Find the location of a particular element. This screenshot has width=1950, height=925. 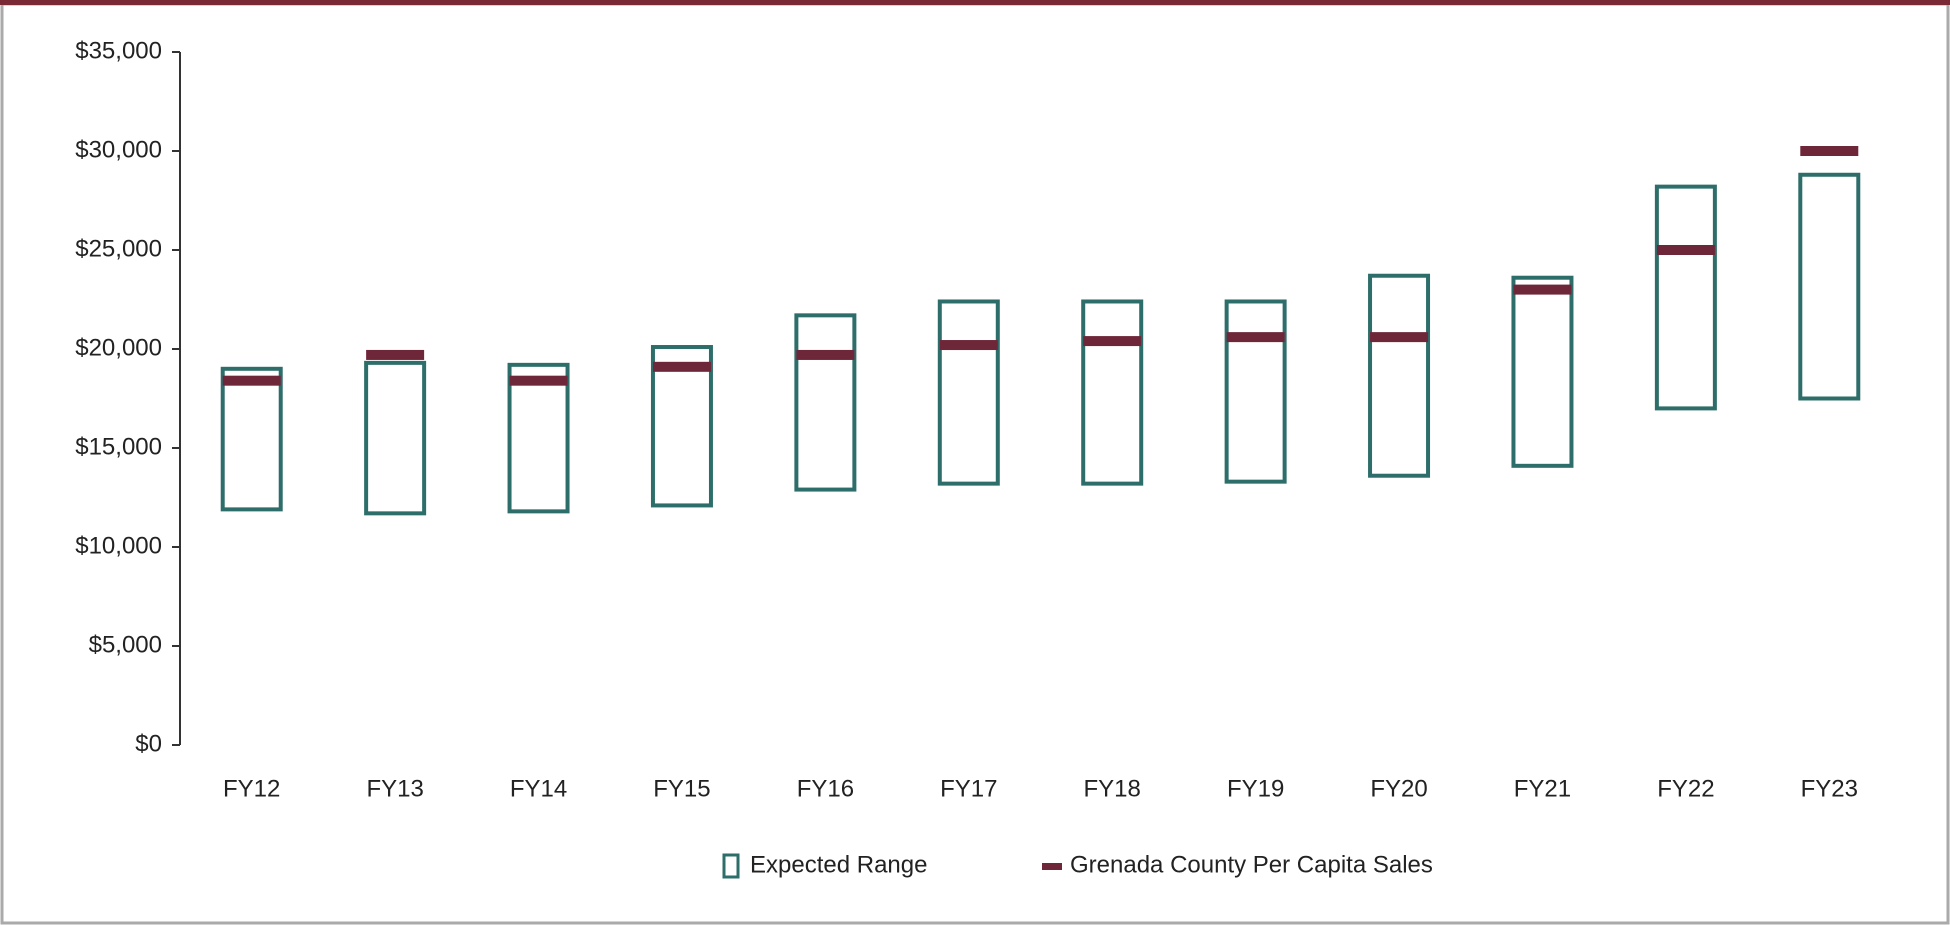

legend-label: Expected Range is located at coordinates (838, 864).